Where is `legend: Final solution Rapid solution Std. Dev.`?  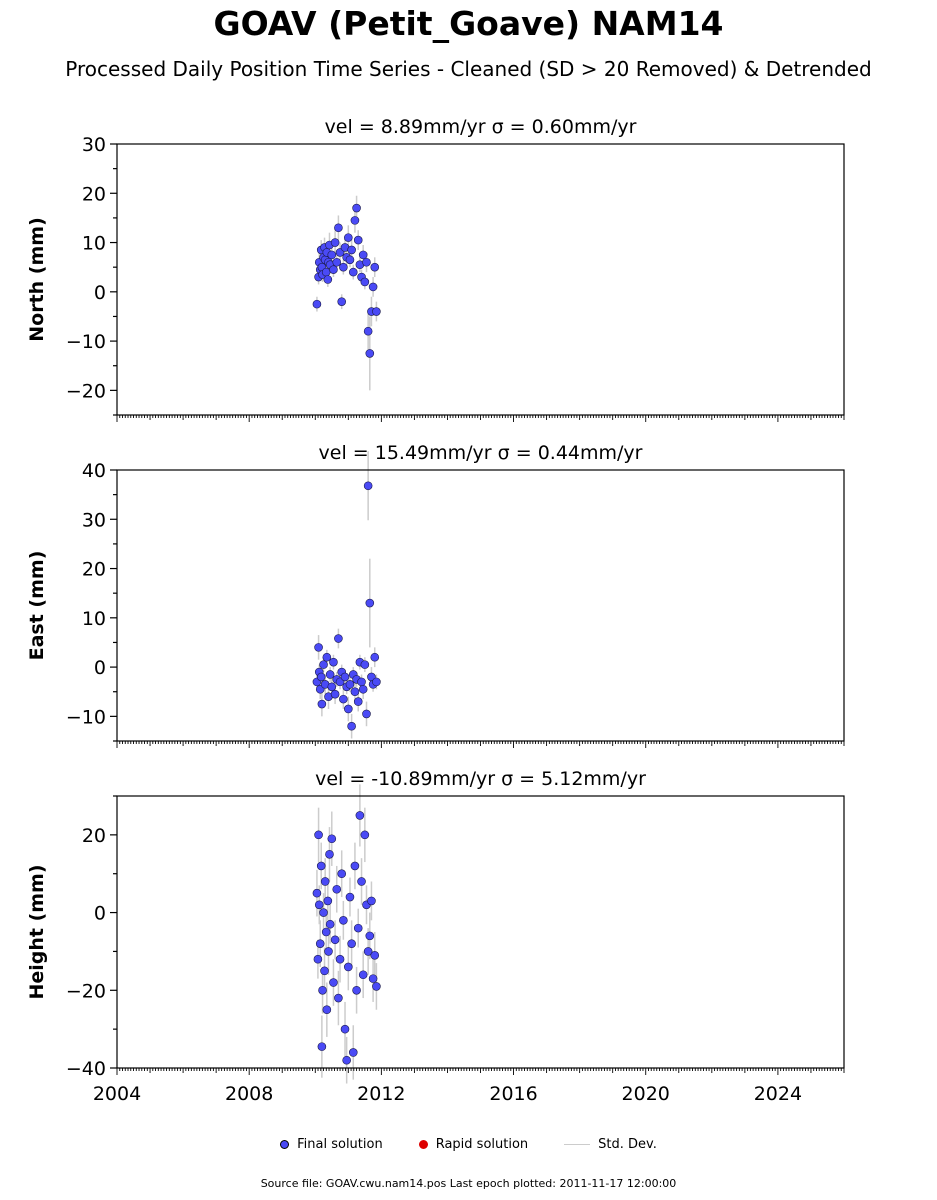 legend: Final solution Rapid solution Std. Dev. is located at coordinates (468, 1144).